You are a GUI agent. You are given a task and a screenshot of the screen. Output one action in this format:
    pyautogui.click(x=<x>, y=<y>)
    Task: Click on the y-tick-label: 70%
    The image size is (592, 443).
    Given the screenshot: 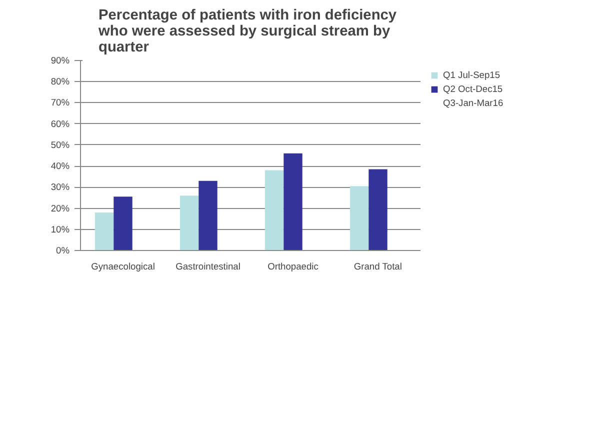 What is the action you would take?
    pyautogui.click(x=60, y=103)
    